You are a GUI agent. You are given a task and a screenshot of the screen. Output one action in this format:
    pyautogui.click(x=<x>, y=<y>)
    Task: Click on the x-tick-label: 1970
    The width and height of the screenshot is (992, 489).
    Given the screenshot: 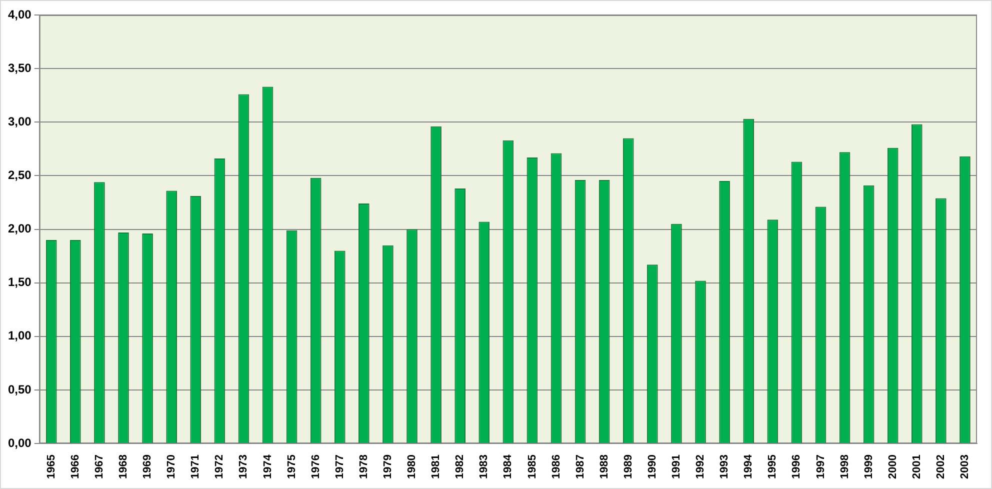 What is the action you would take?
    pyautogui.click(x=172, y=467)
    